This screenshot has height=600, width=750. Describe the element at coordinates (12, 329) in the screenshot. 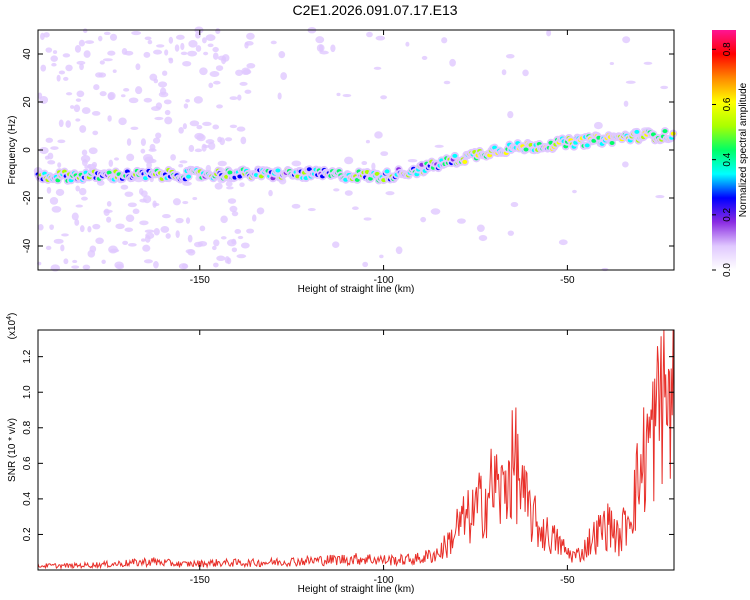

I see `snr-y-scale-prefix: (x10` at that location.